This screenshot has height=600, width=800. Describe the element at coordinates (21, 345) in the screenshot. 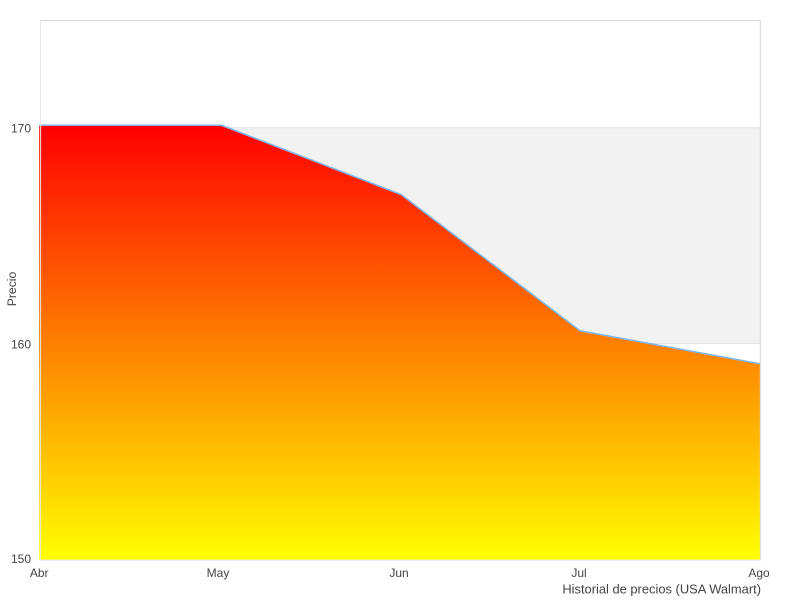

I see `svg-text: 160` at that location.